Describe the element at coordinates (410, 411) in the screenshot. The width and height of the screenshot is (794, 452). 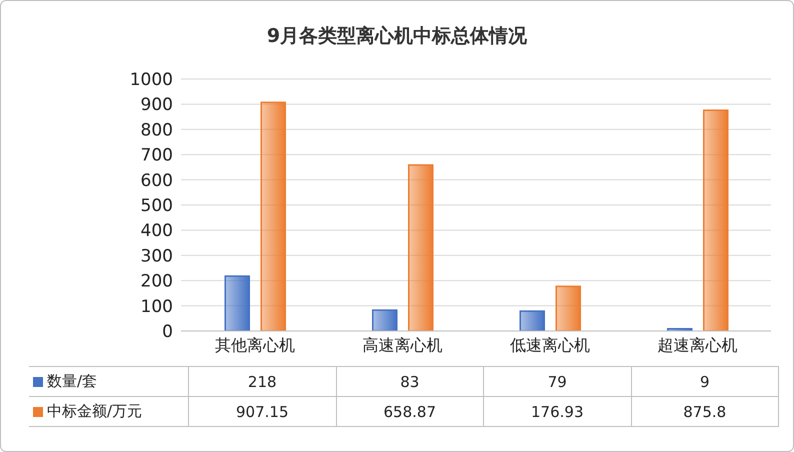
I see `data-label: 658.87` at that location.